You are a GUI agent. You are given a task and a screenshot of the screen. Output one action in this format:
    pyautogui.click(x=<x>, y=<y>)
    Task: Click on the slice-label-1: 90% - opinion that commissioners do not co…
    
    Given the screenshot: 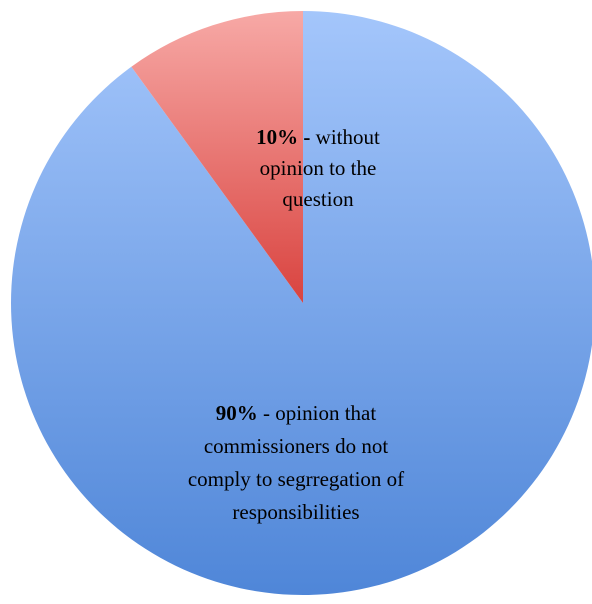 What is the action you would take?
    pyautogui.click(x=296, y=462)
    